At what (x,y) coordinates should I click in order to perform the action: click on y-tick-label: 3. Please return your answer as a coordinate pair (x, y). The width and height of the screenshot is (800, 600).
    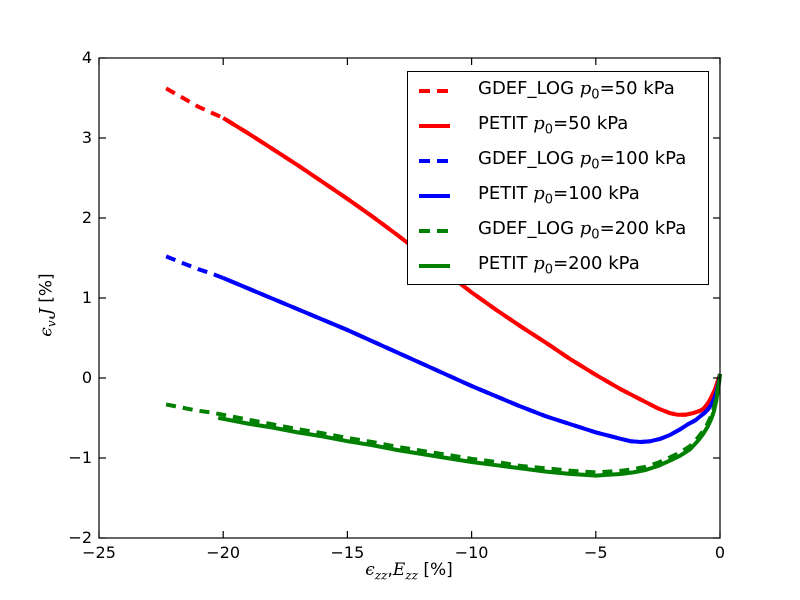
    Looking at the image, I should click on (86, 137).